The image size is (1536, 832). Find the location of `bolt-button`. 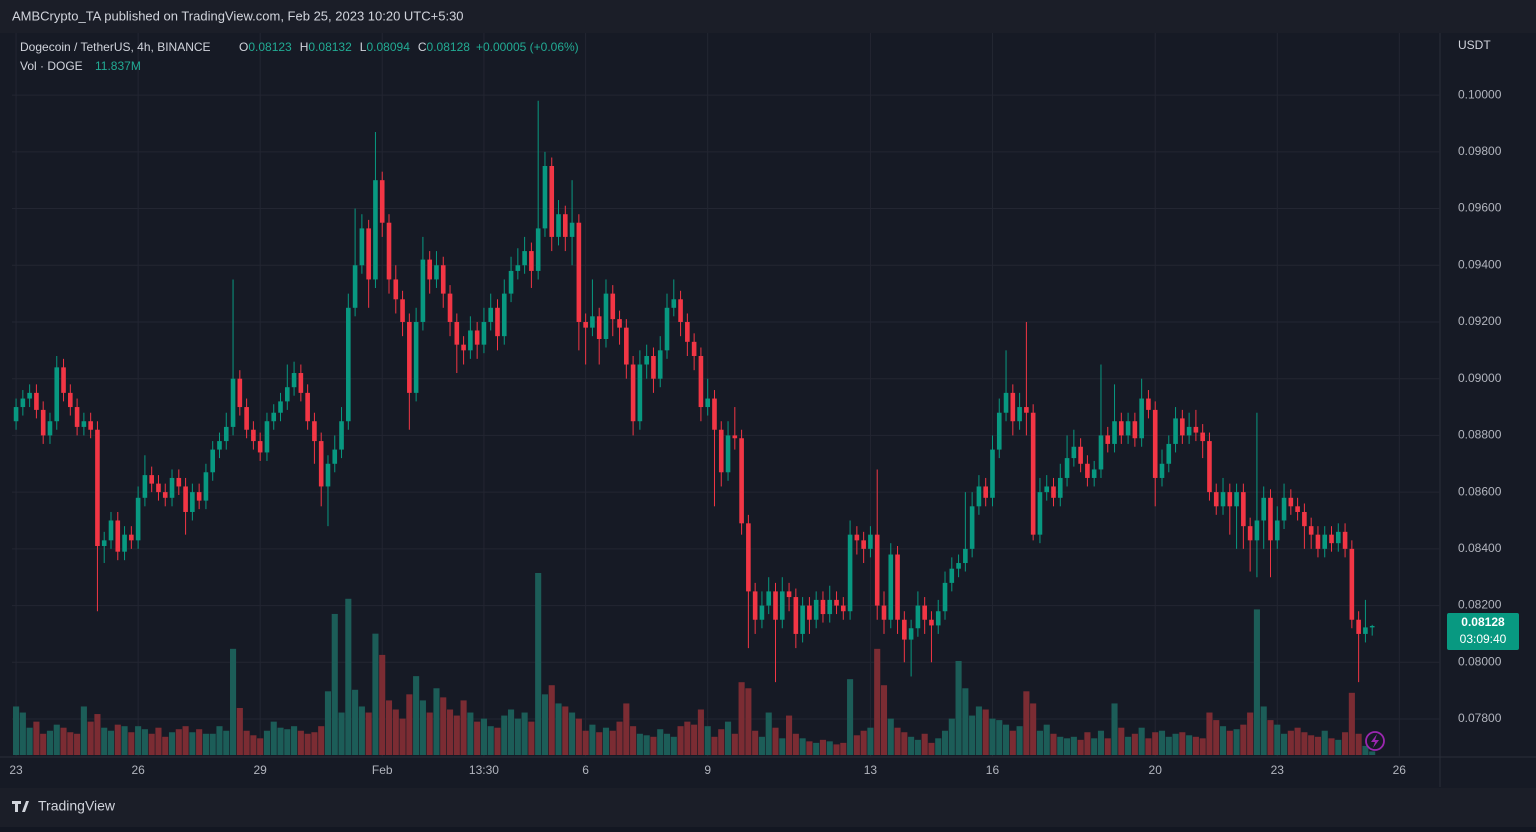

bolt-button is located at coordinates (1375, 741).